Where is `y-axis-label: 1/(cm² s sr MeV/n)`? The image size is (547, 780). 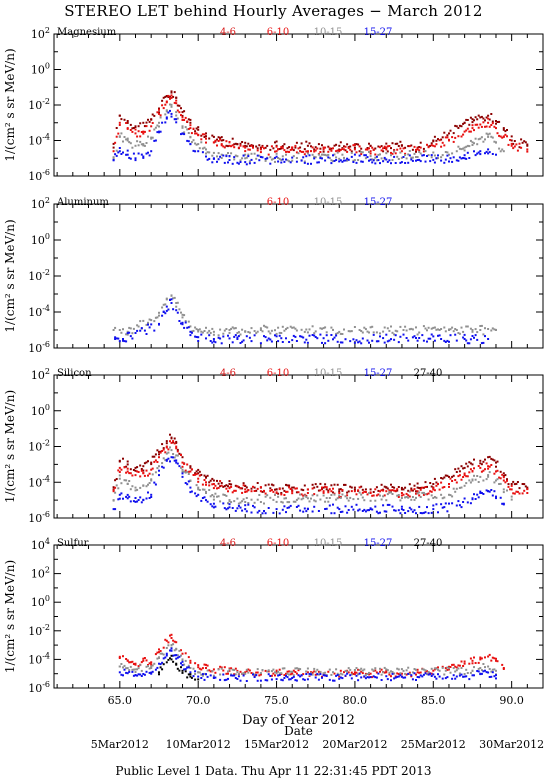 y-axis-label: 1/(cm² s sr MeV/n) is located at coordinates (10, 104).